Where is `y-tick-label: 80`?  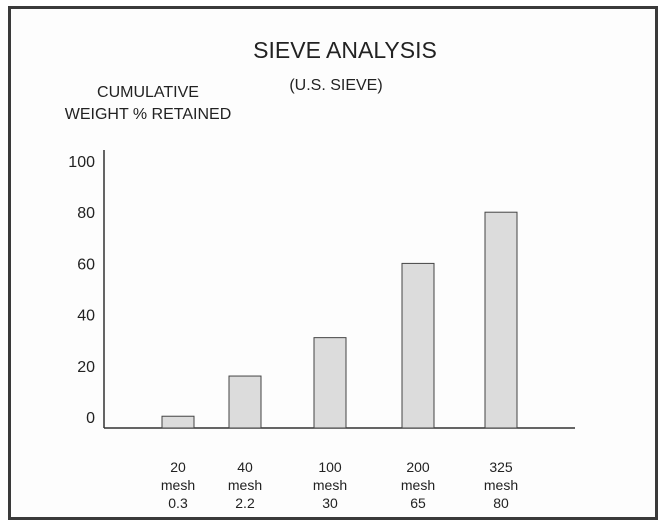
y-tick-label: 80 is located at coordinates (86, 213).